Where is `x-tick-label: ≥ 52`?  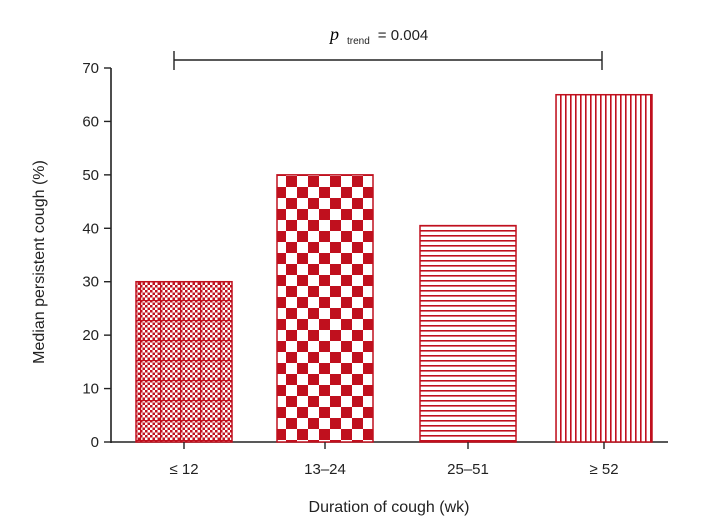
x-tick-label: ≥ 52 is located at coordinates (603, 469).